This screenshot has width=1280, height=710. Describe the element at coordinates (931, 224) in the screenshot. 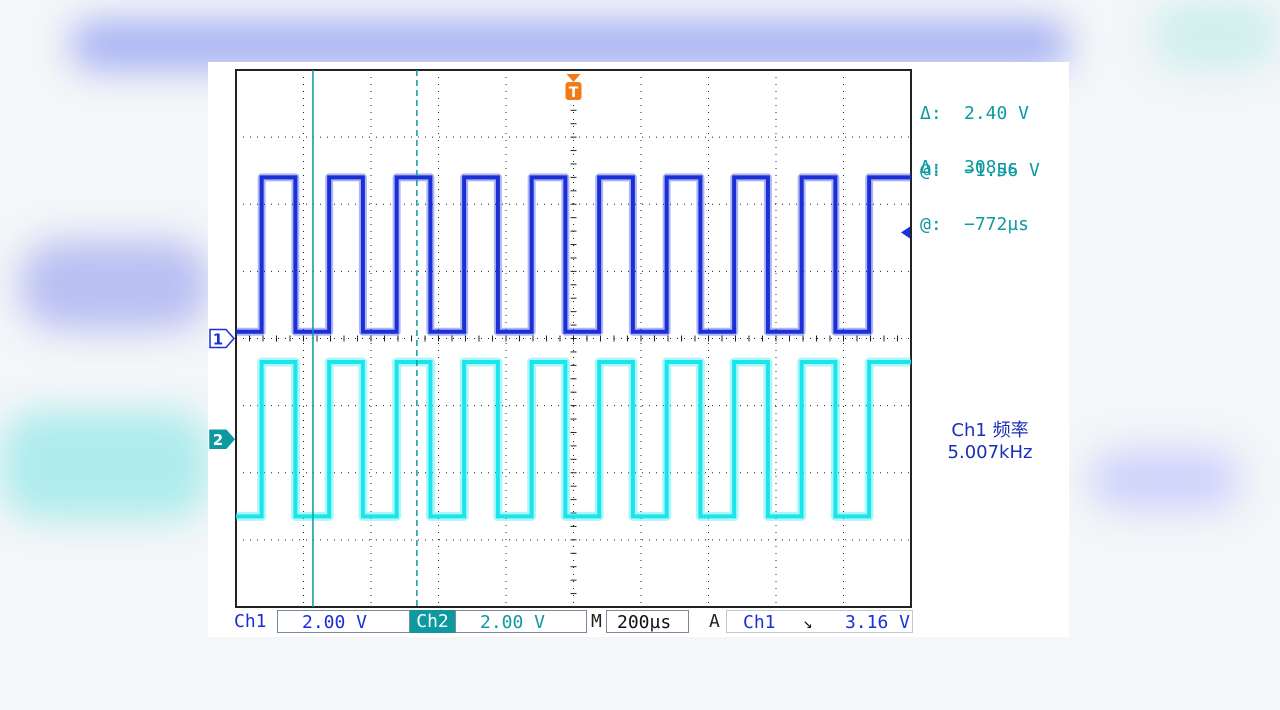

I see `time-at-symbol: @:` at that location.